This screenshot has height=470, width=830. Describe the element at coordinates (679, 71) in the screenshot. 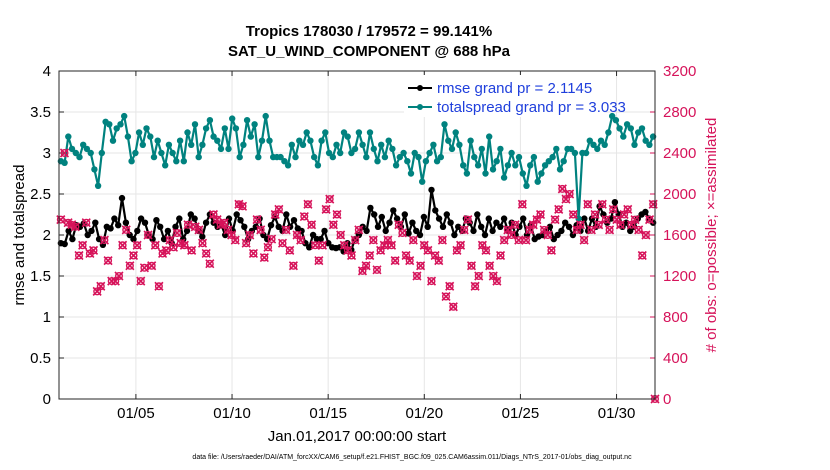

I see `y-tick-label-right: 3200` at that location.